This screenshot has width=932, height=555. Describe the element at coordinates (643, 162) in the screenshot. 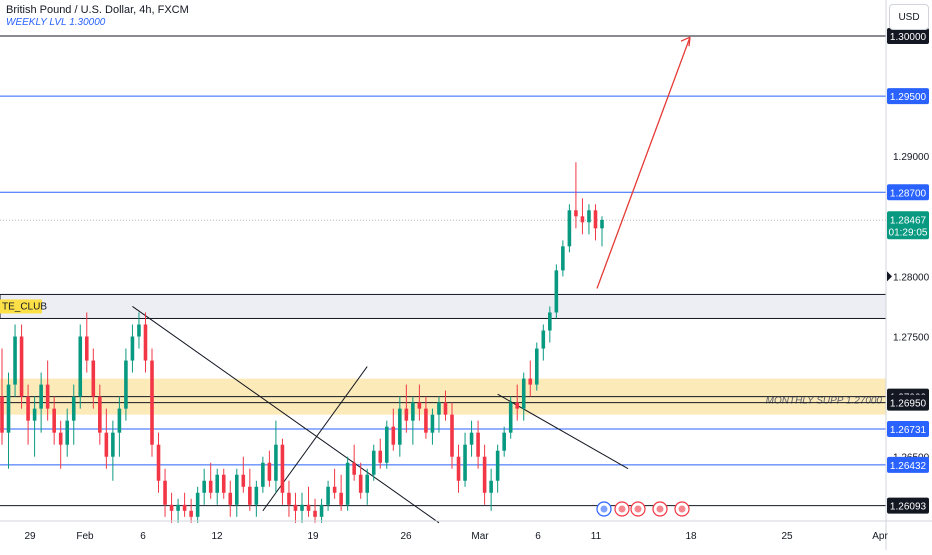

I see `projection-arrow` at that location.